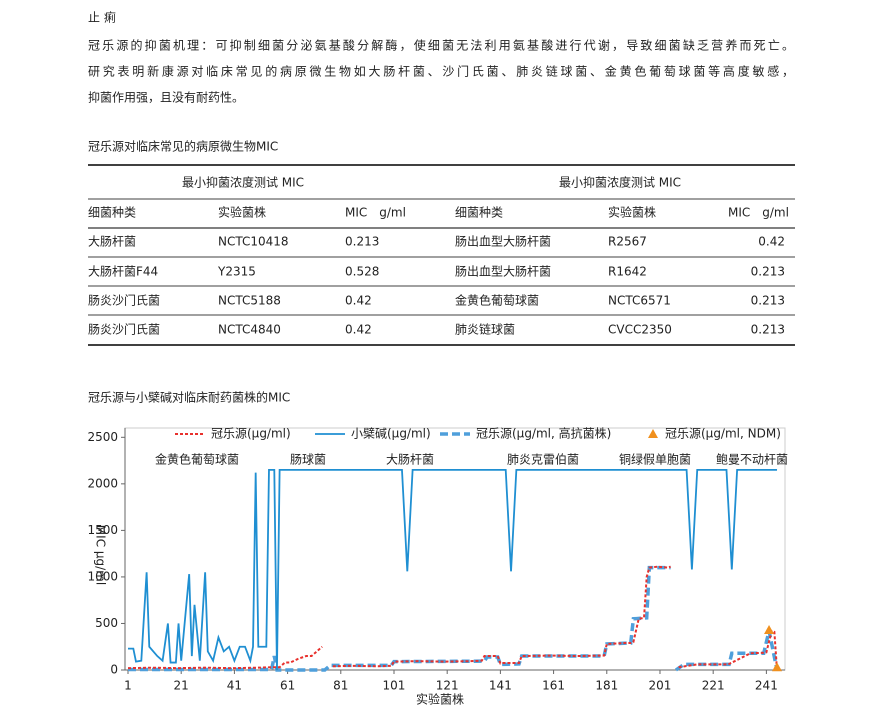 This screenshot has height=722, width=880. I want to click on y-tick-label: 0, so click(114, 670).